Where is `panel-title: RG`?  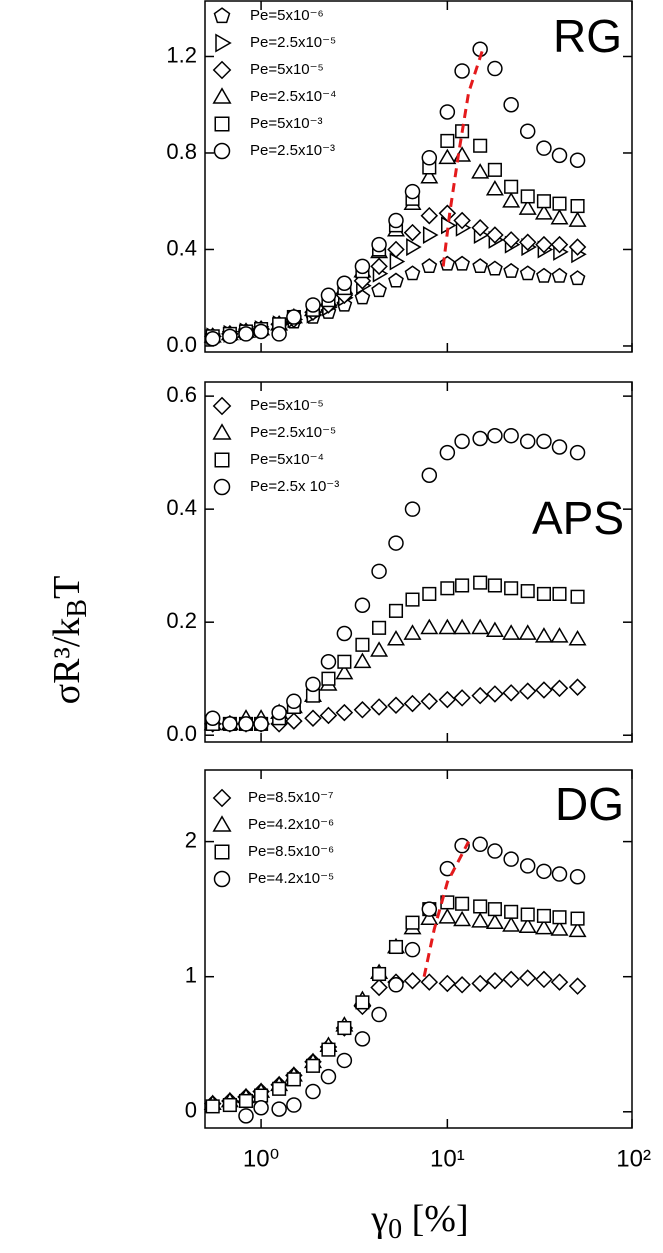
panel-title: RG is located at coordinates (587, 36).